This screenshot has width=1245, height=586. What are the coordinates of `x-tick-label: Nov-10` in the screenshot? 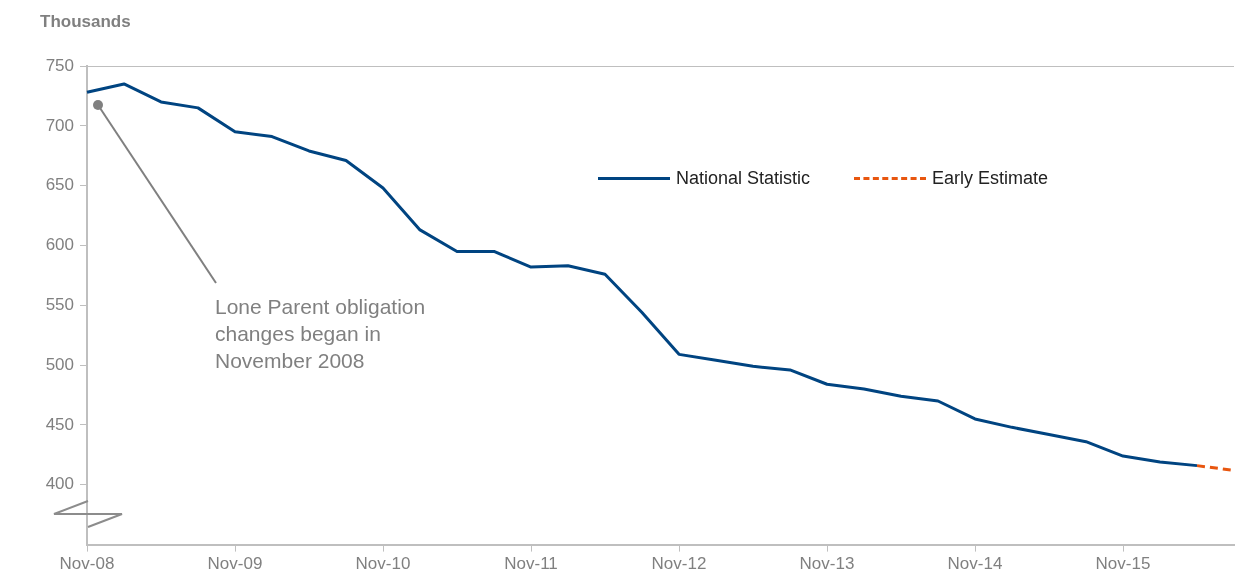 It's located at (383, 564).